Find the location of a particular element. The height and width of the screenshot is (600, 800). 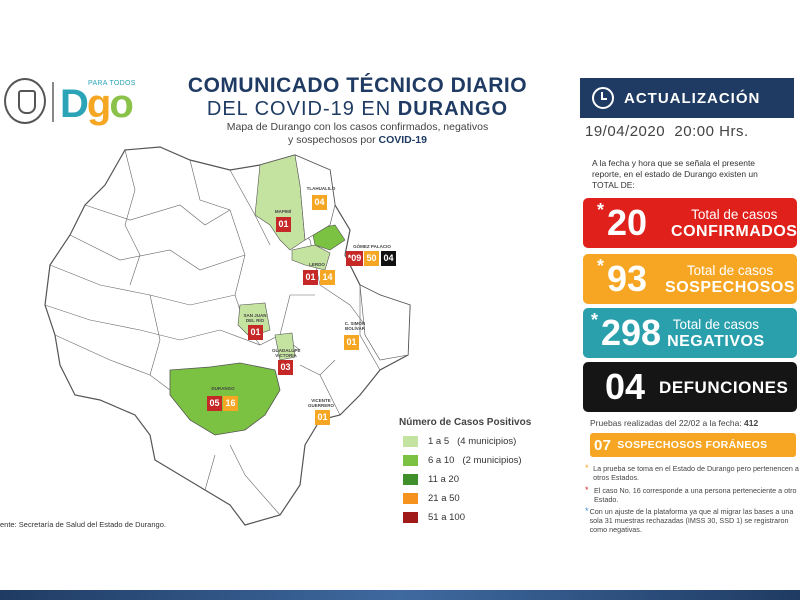

negative-card: * 298 Total de casos NEGATIVOS is located at coordinates (690, 333).